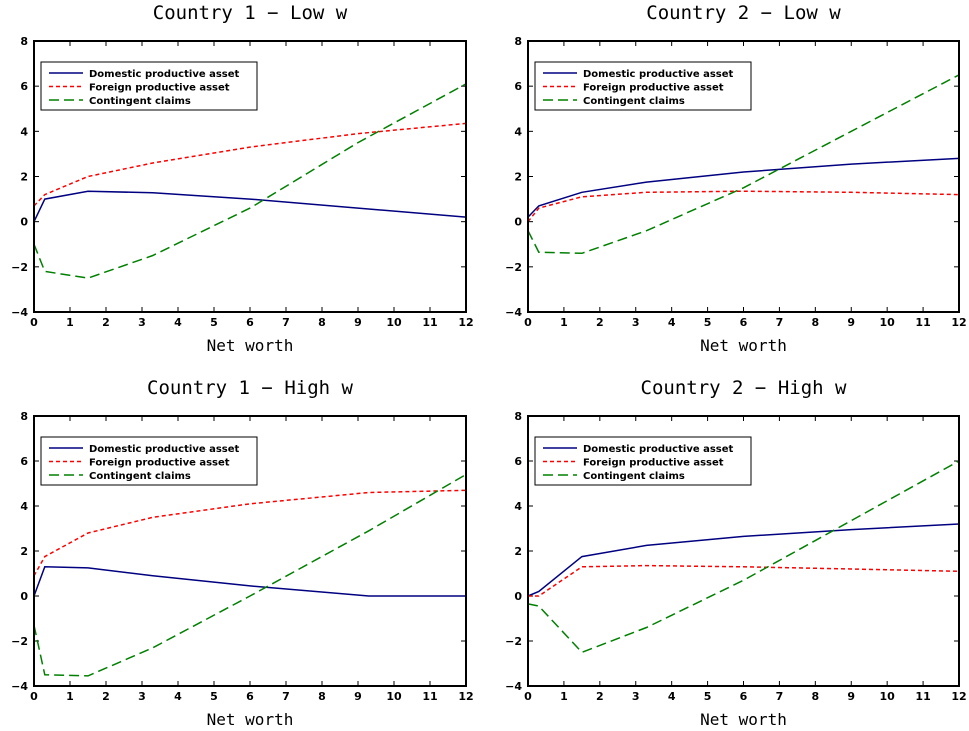 This screenshot has height=731, width=969. I want to click on chart-title: Country 2 − Low w, so click(743, 13).